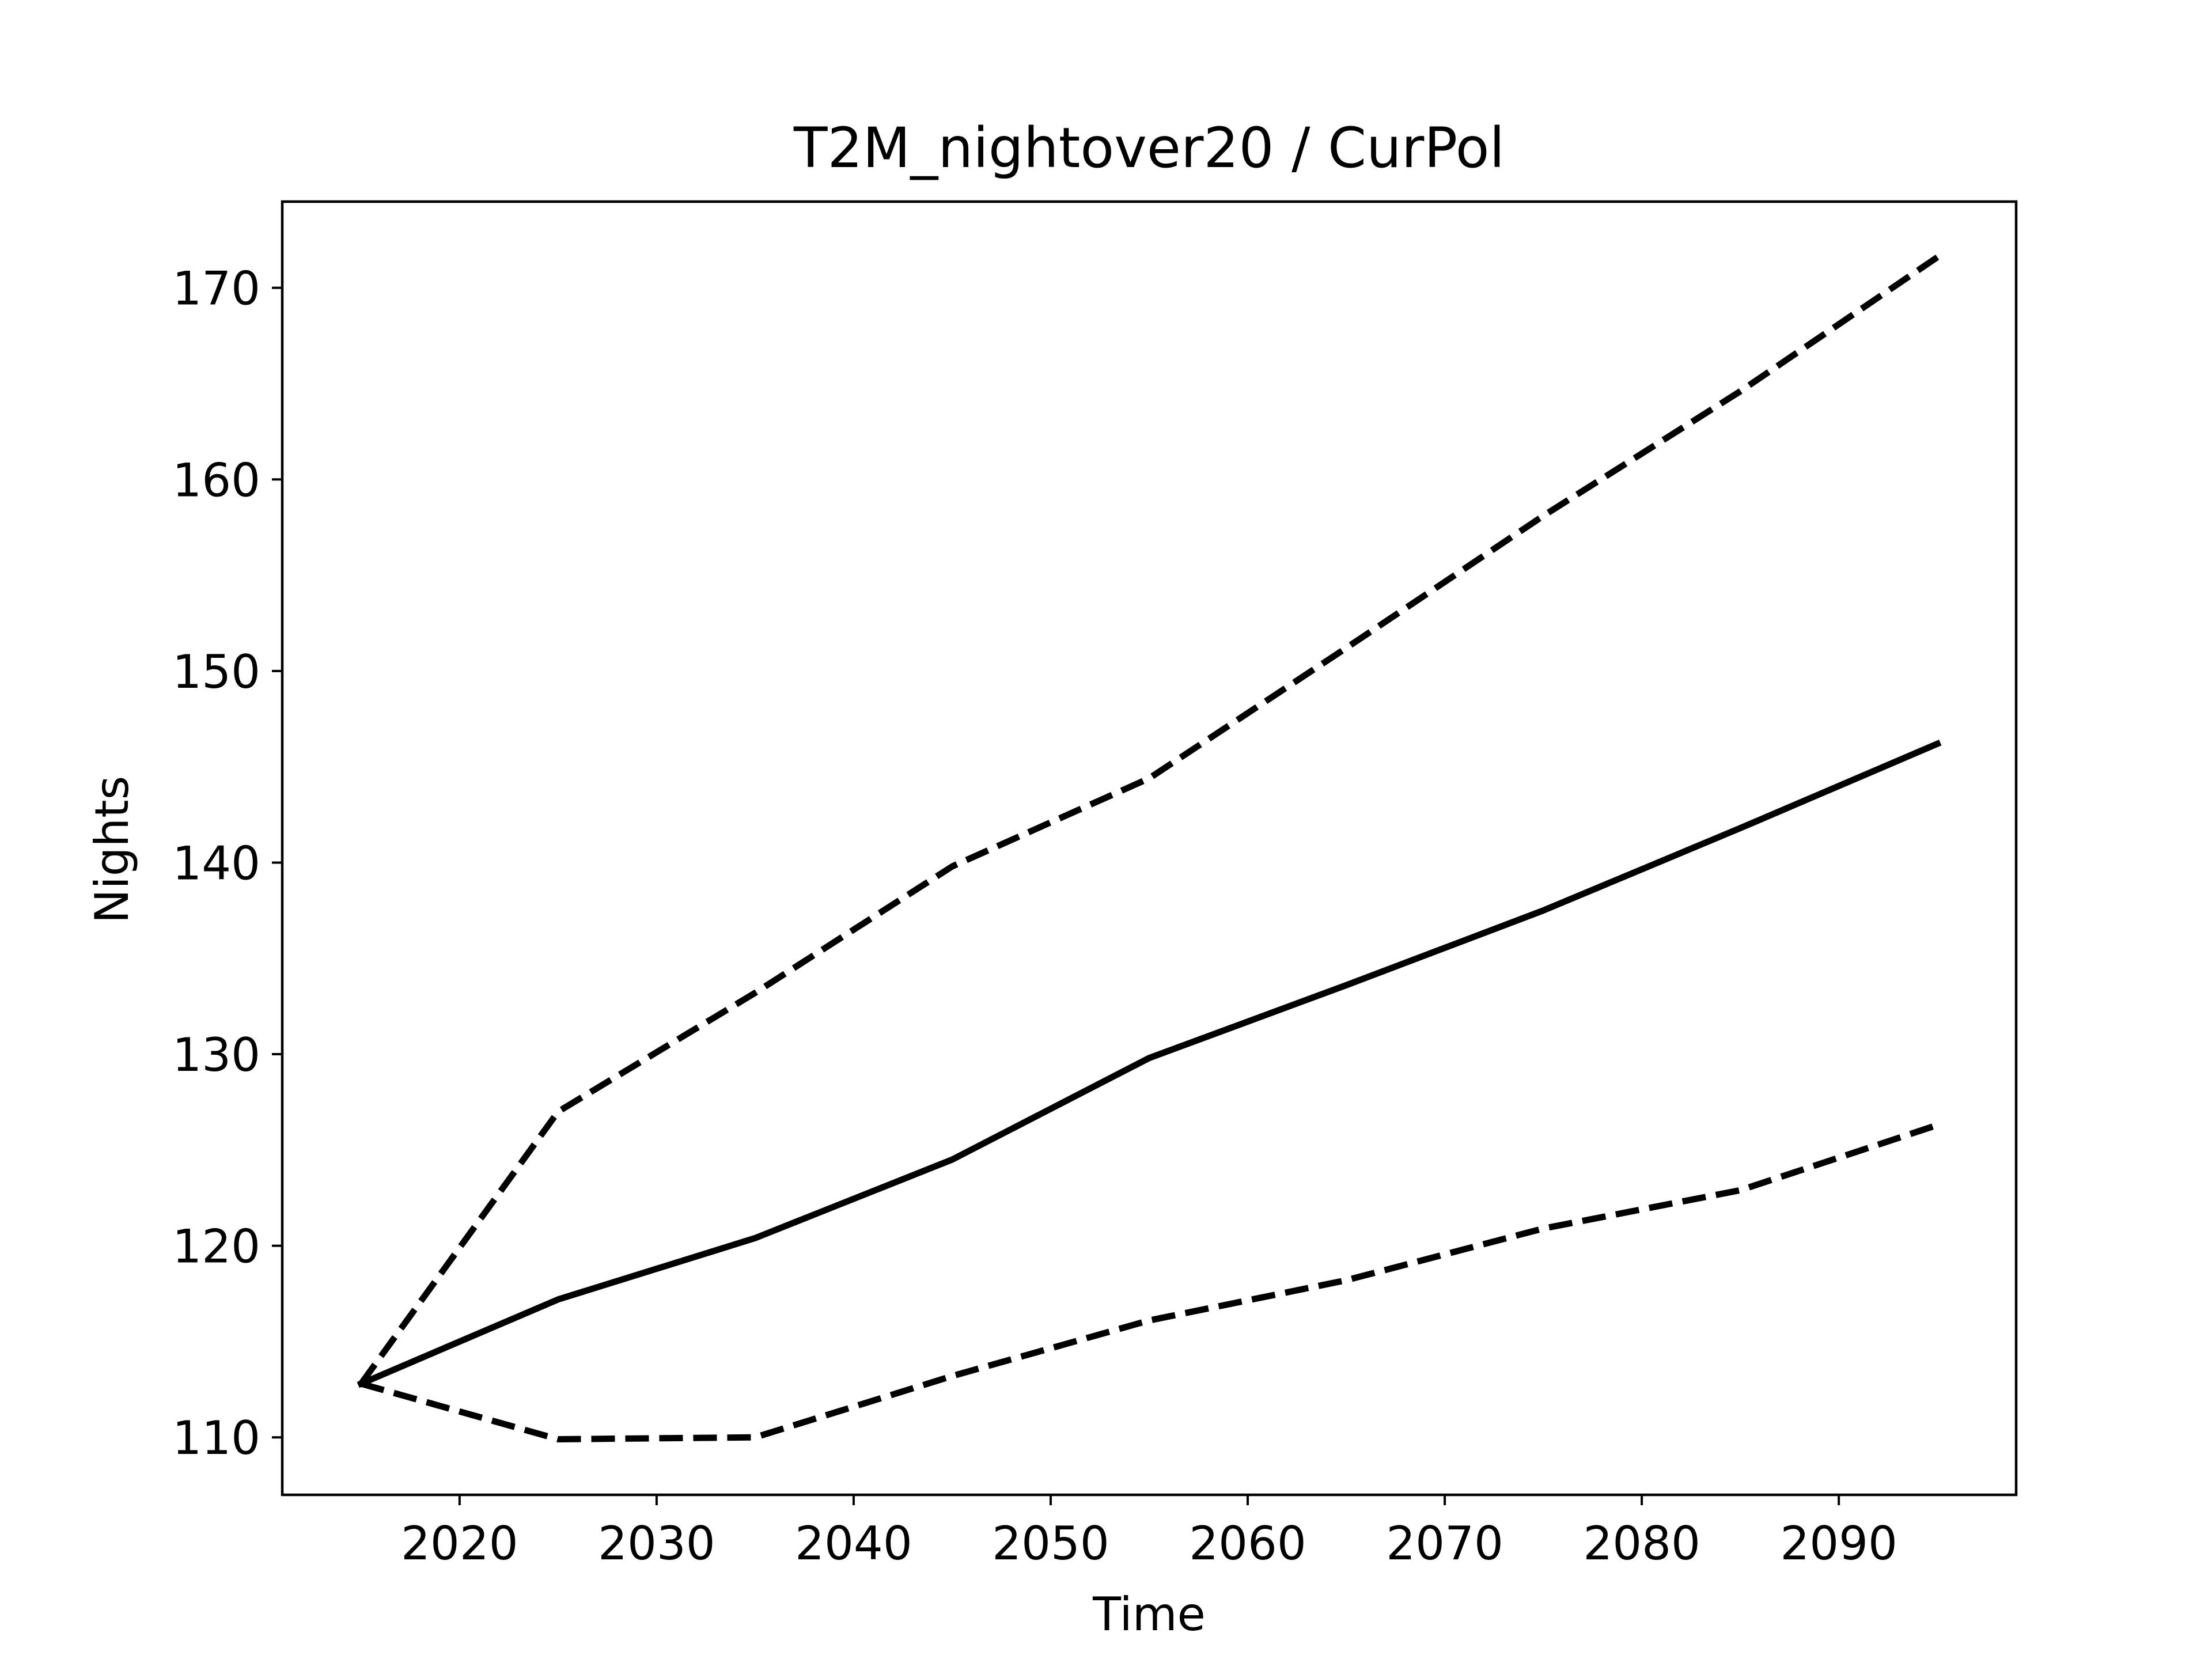 Image resolution: width=2212 pixels, height=1659 pixels. Describe the element at coordinates (1050, 1543) in the screenshot. I see `x-tick-label: 2050` at that location.